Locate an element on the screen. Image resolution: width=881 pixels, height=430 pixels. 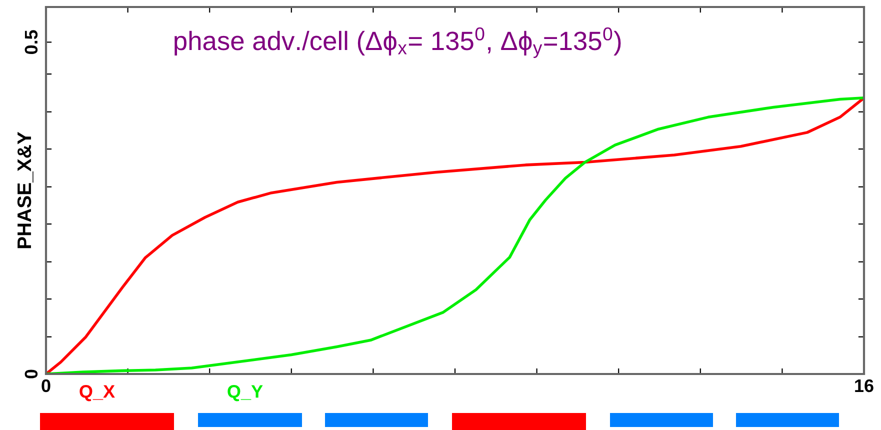
y-axis-title: PHASE_X&Y is located at coordinates (25, 190).